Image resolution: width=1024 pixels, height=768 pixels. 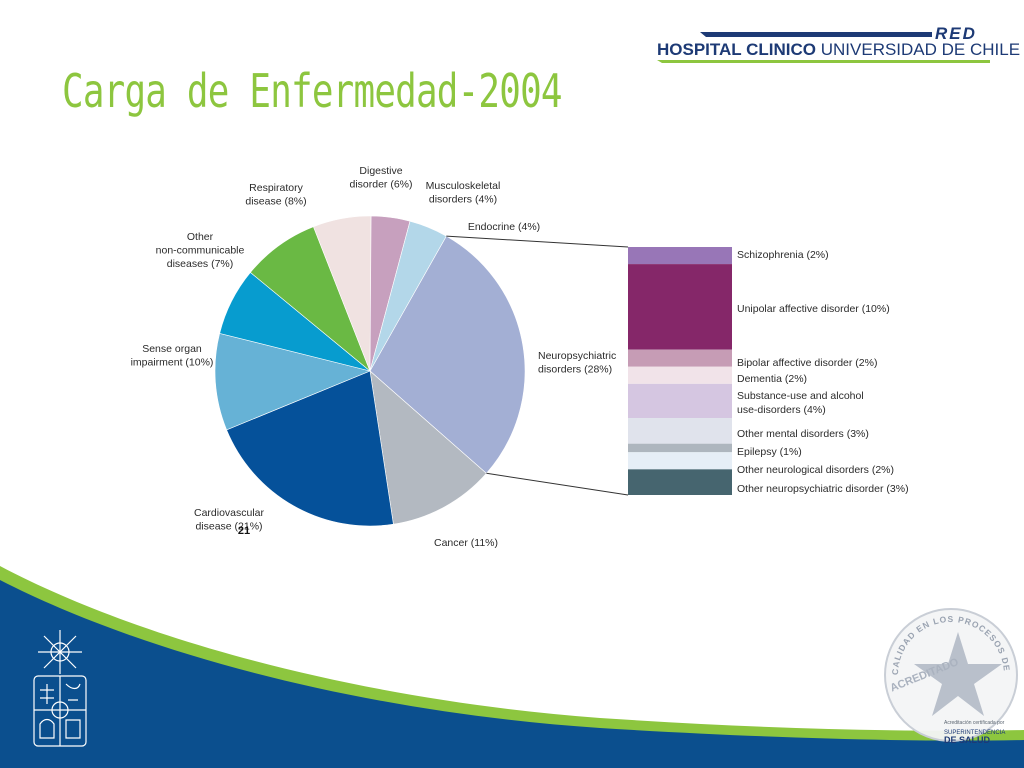 What do you see at coordinates (967, 740) in the screenshot?
I see `seal-org-bottom: DE SALUD` at bounding box center [967, 740].